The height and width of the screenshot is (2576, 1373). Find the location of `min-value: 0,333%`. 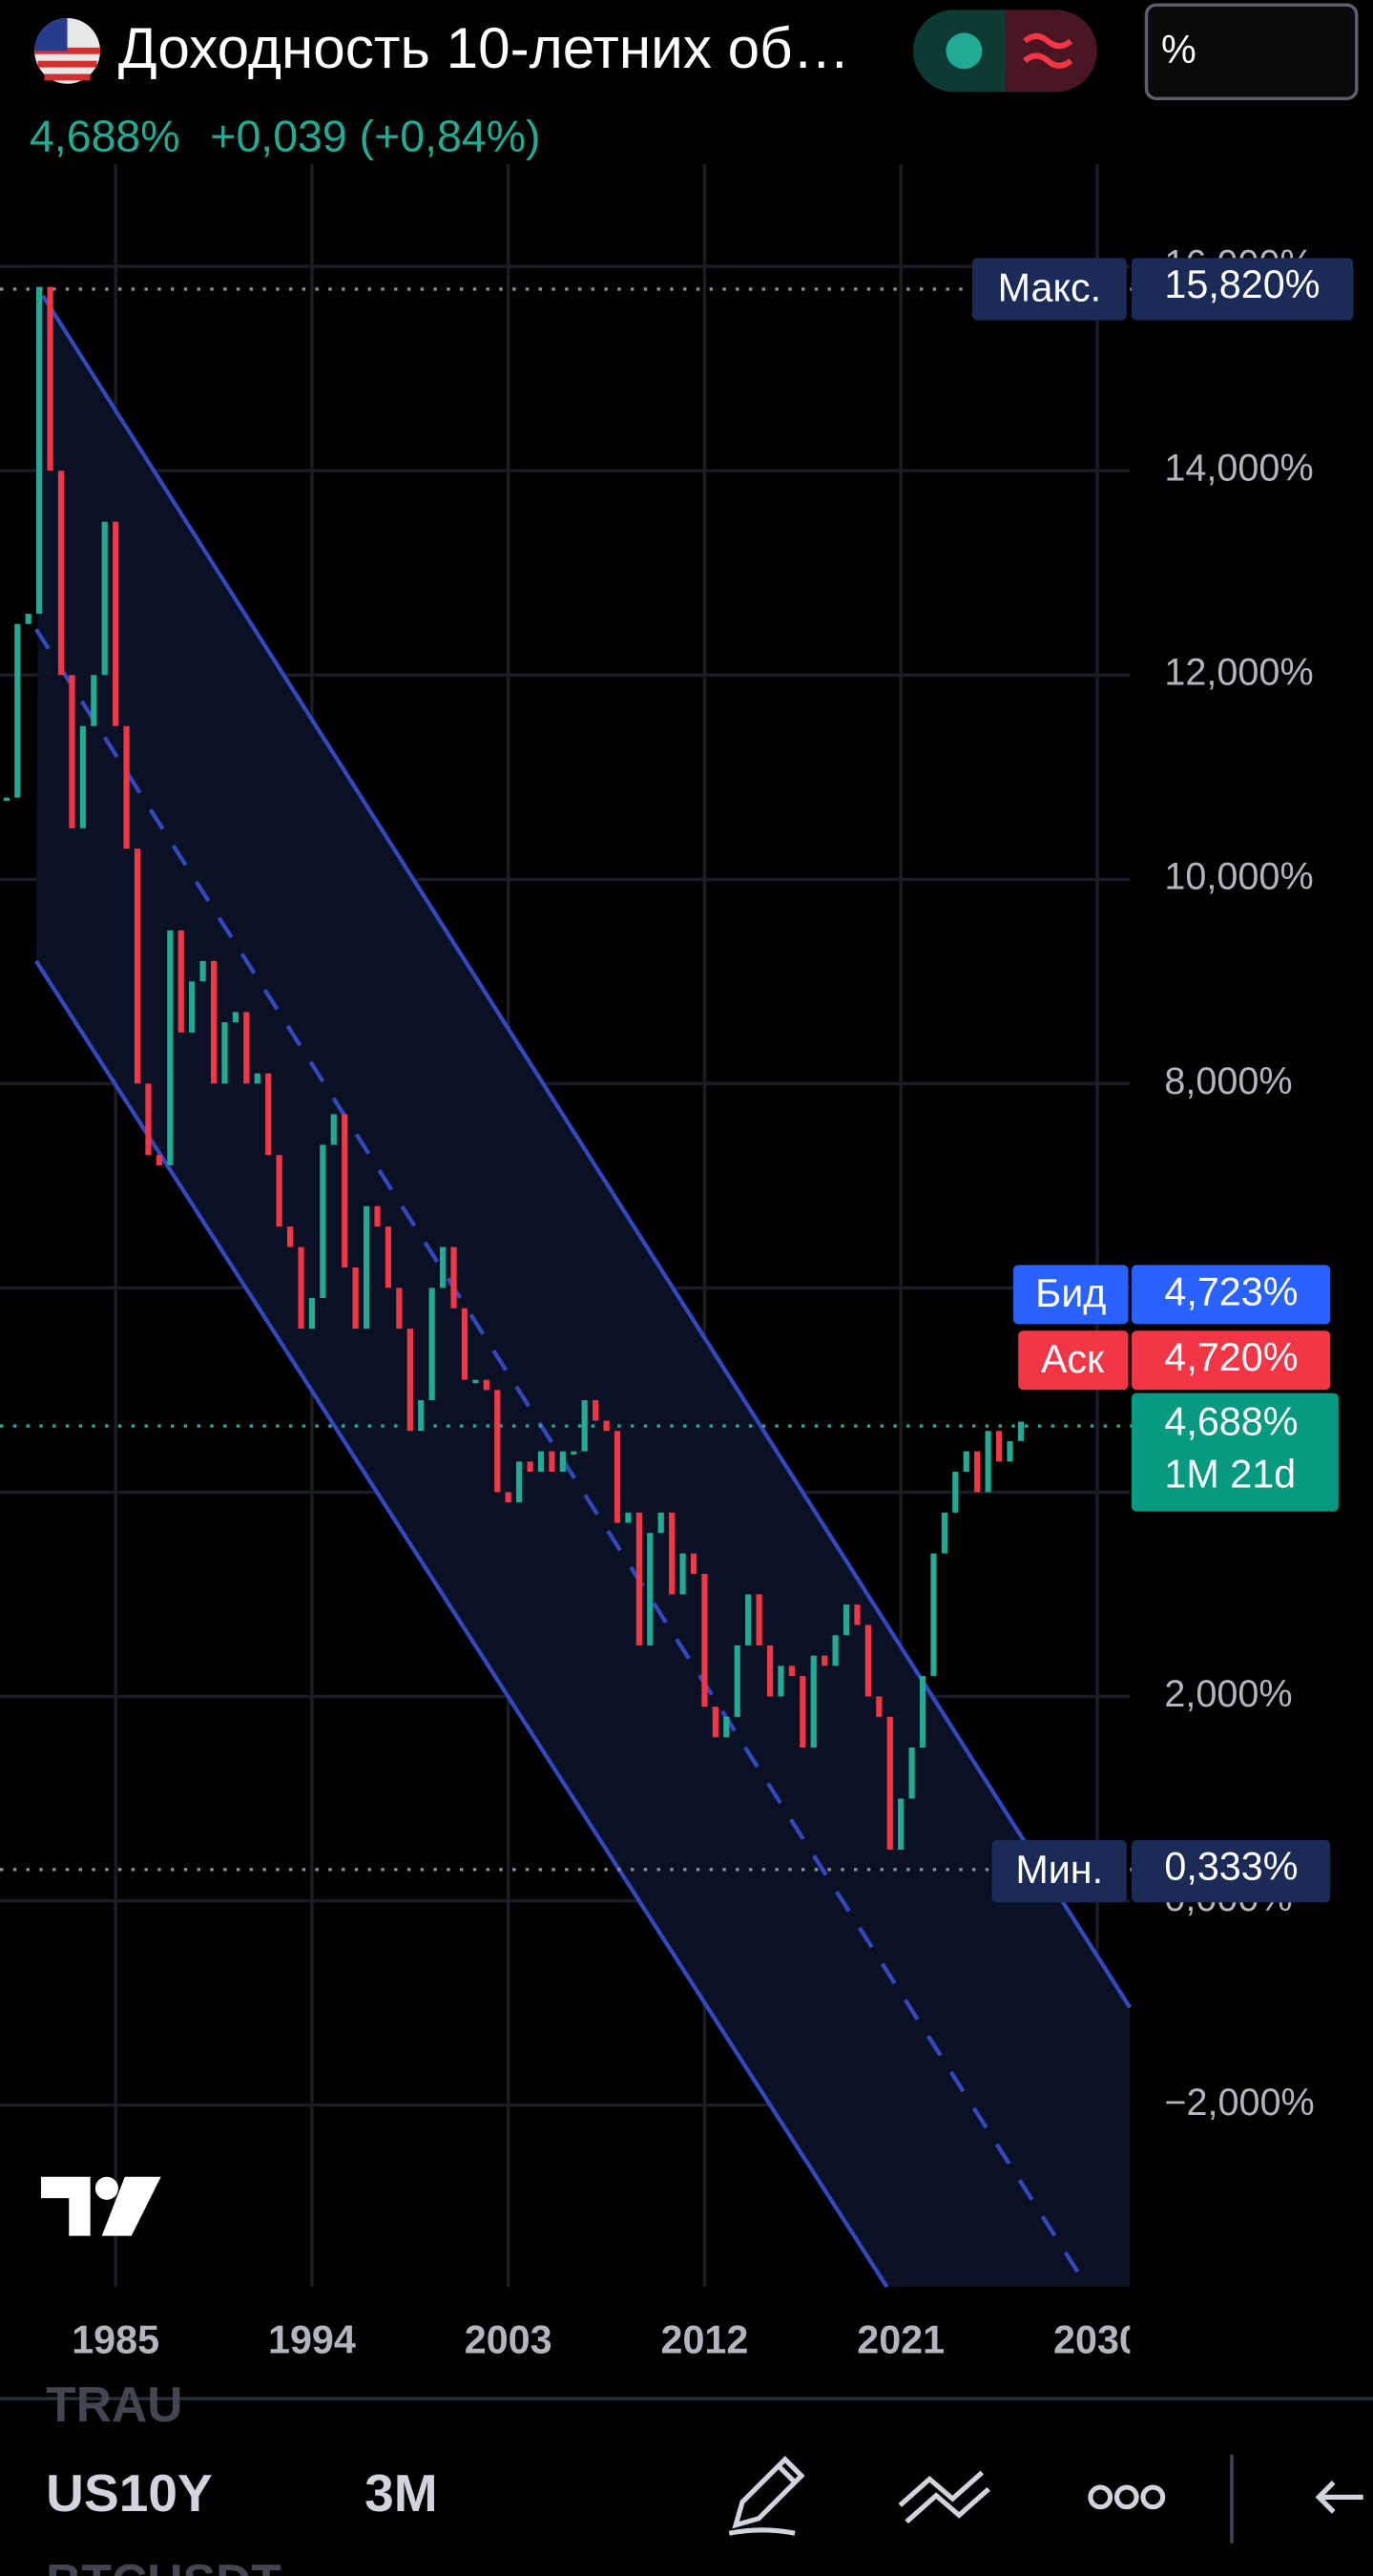

min-value: 0,333% is located at coordinates (1231, 1867).